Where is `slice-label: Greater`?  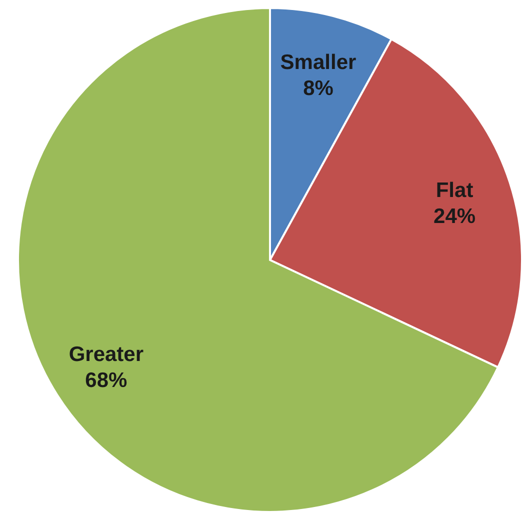
slice-label: Greater is located at coordinates (106, 354).